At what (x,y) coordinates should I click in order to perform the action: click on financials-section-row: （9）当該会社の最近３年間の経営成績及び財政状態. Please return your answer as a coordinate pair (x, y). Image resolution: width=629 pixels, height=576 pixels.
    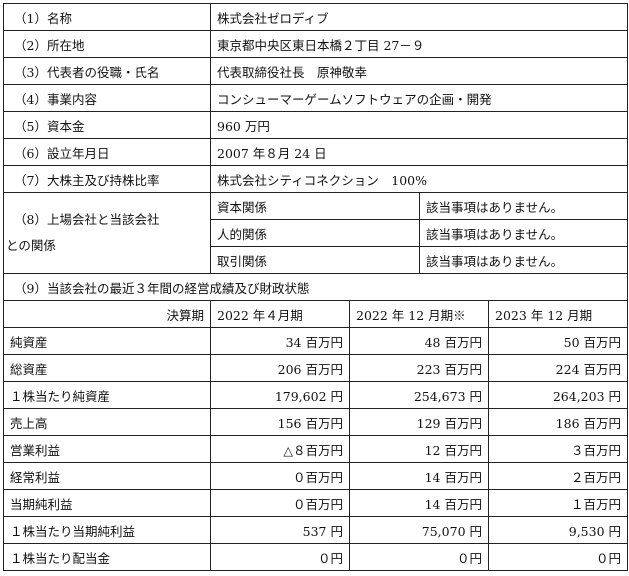
    Looking at the image, I should click on (315, 287).